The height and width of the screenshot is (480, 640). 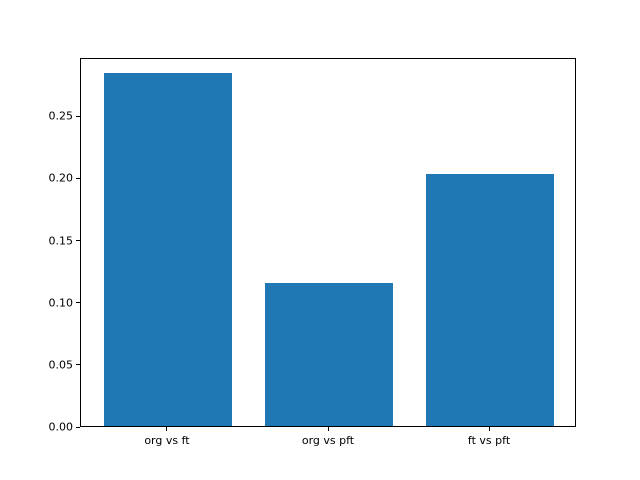 What do you see at coordinates (61, 303) in the screenshot?
I see `y-tick-label: 0.10` at bounding box center [61, 303].